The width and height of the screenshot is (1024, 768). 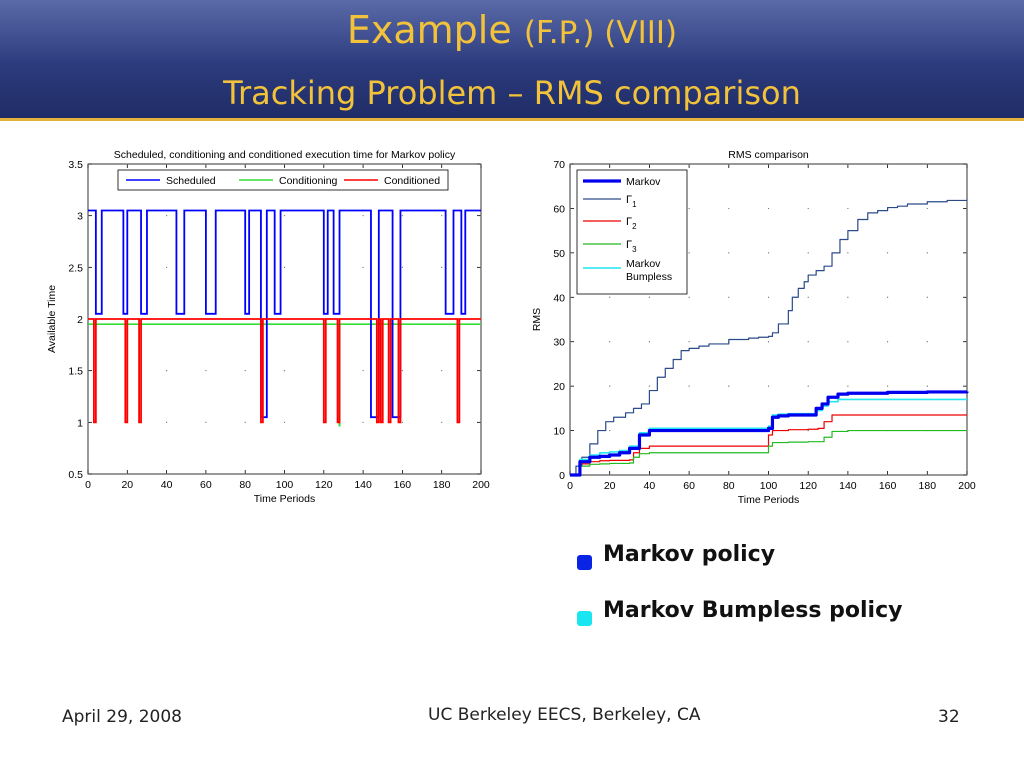 What do you see at coordinates (753, 610) in the screenshot?
I see `bullet-text: Markov Bumpless policy` at bounding box center [753, 610].